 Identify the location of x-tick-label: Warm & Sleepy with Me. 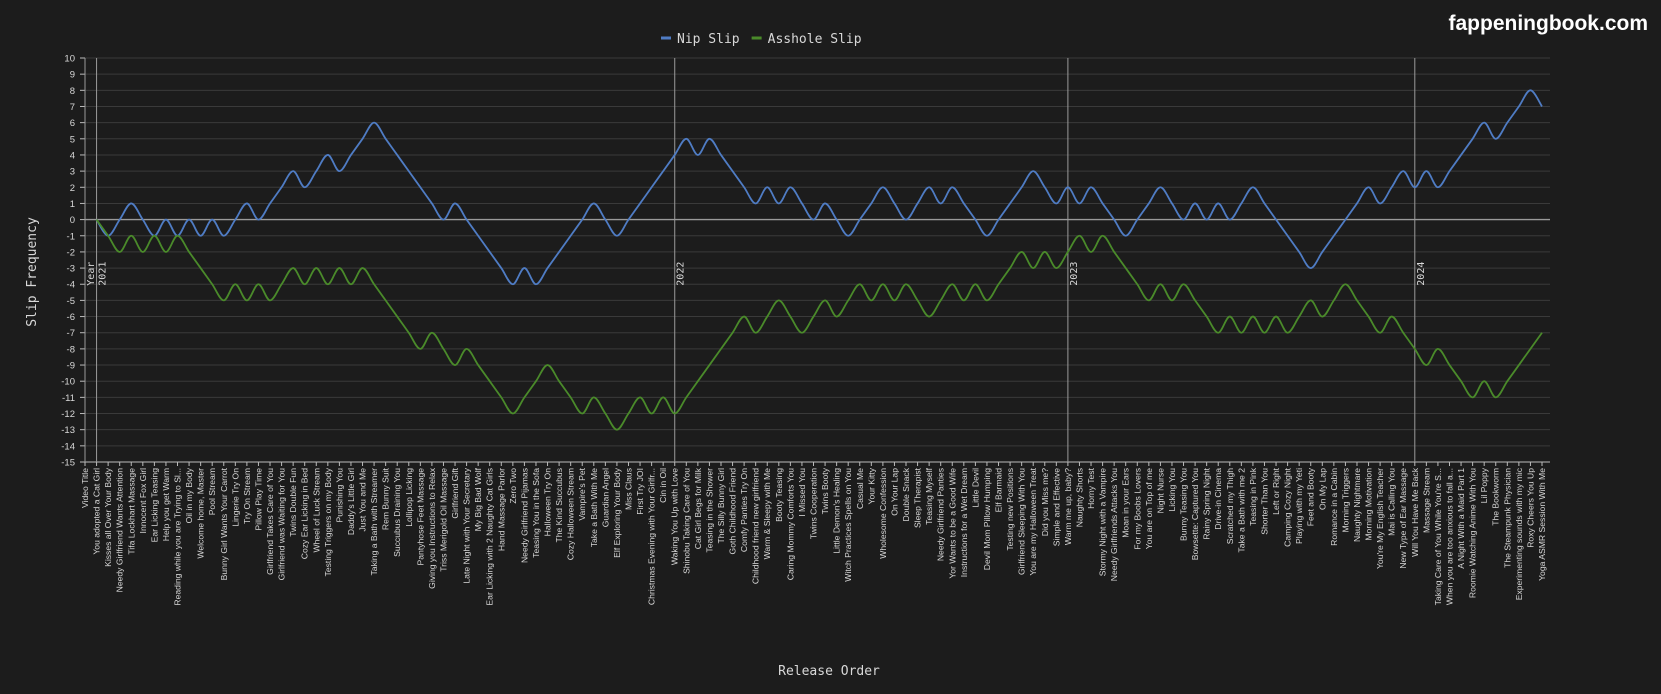
(767, 514).